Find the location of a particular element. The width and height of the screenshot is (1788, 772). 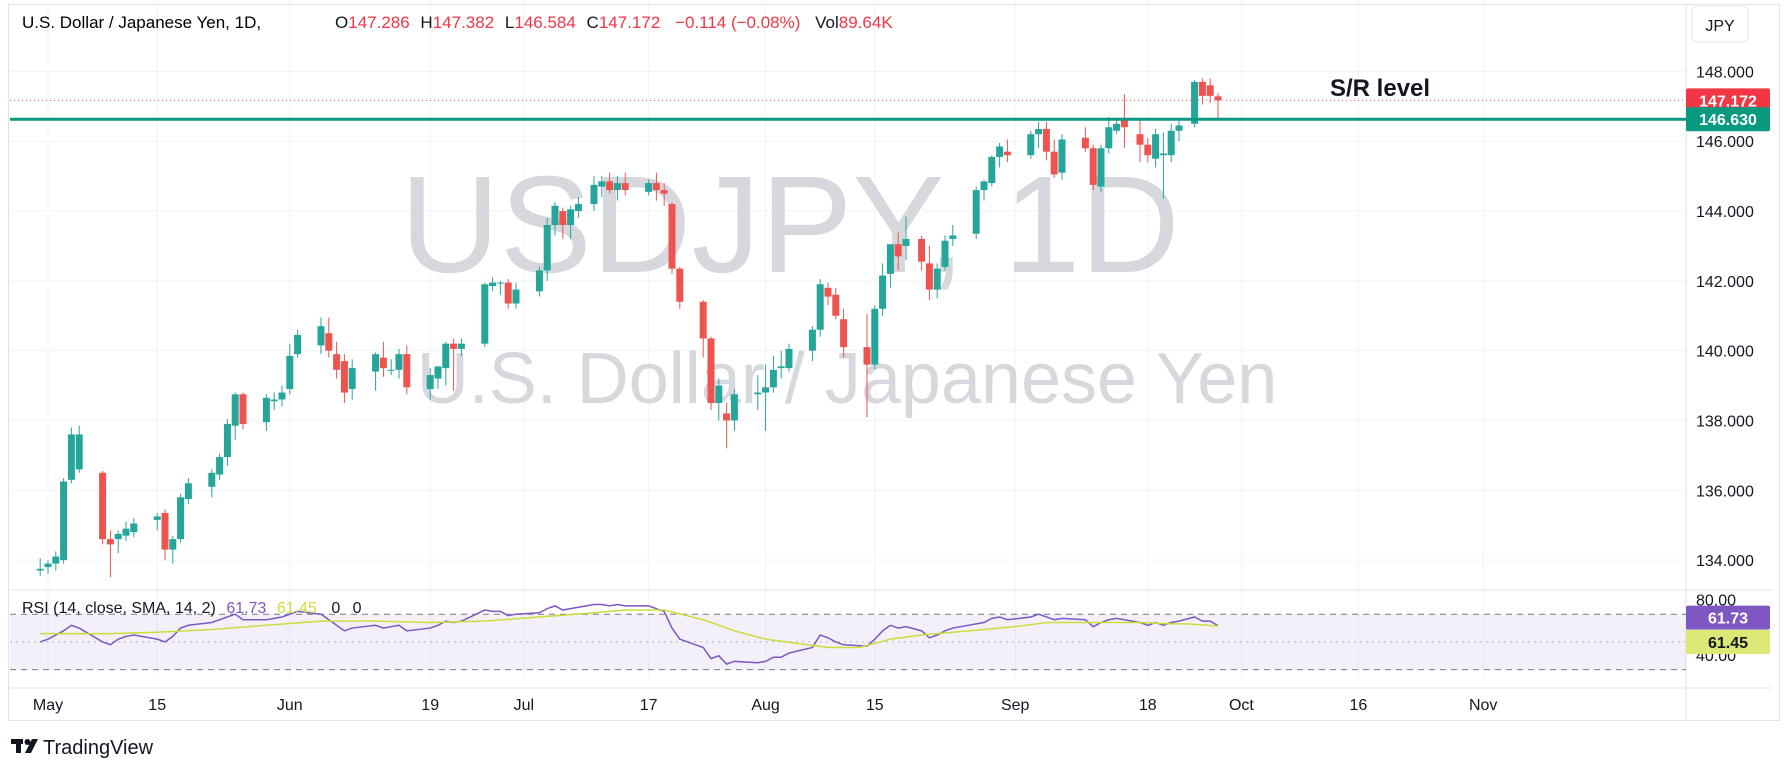

rsi-band-fill is located at coordinates (848, 642).